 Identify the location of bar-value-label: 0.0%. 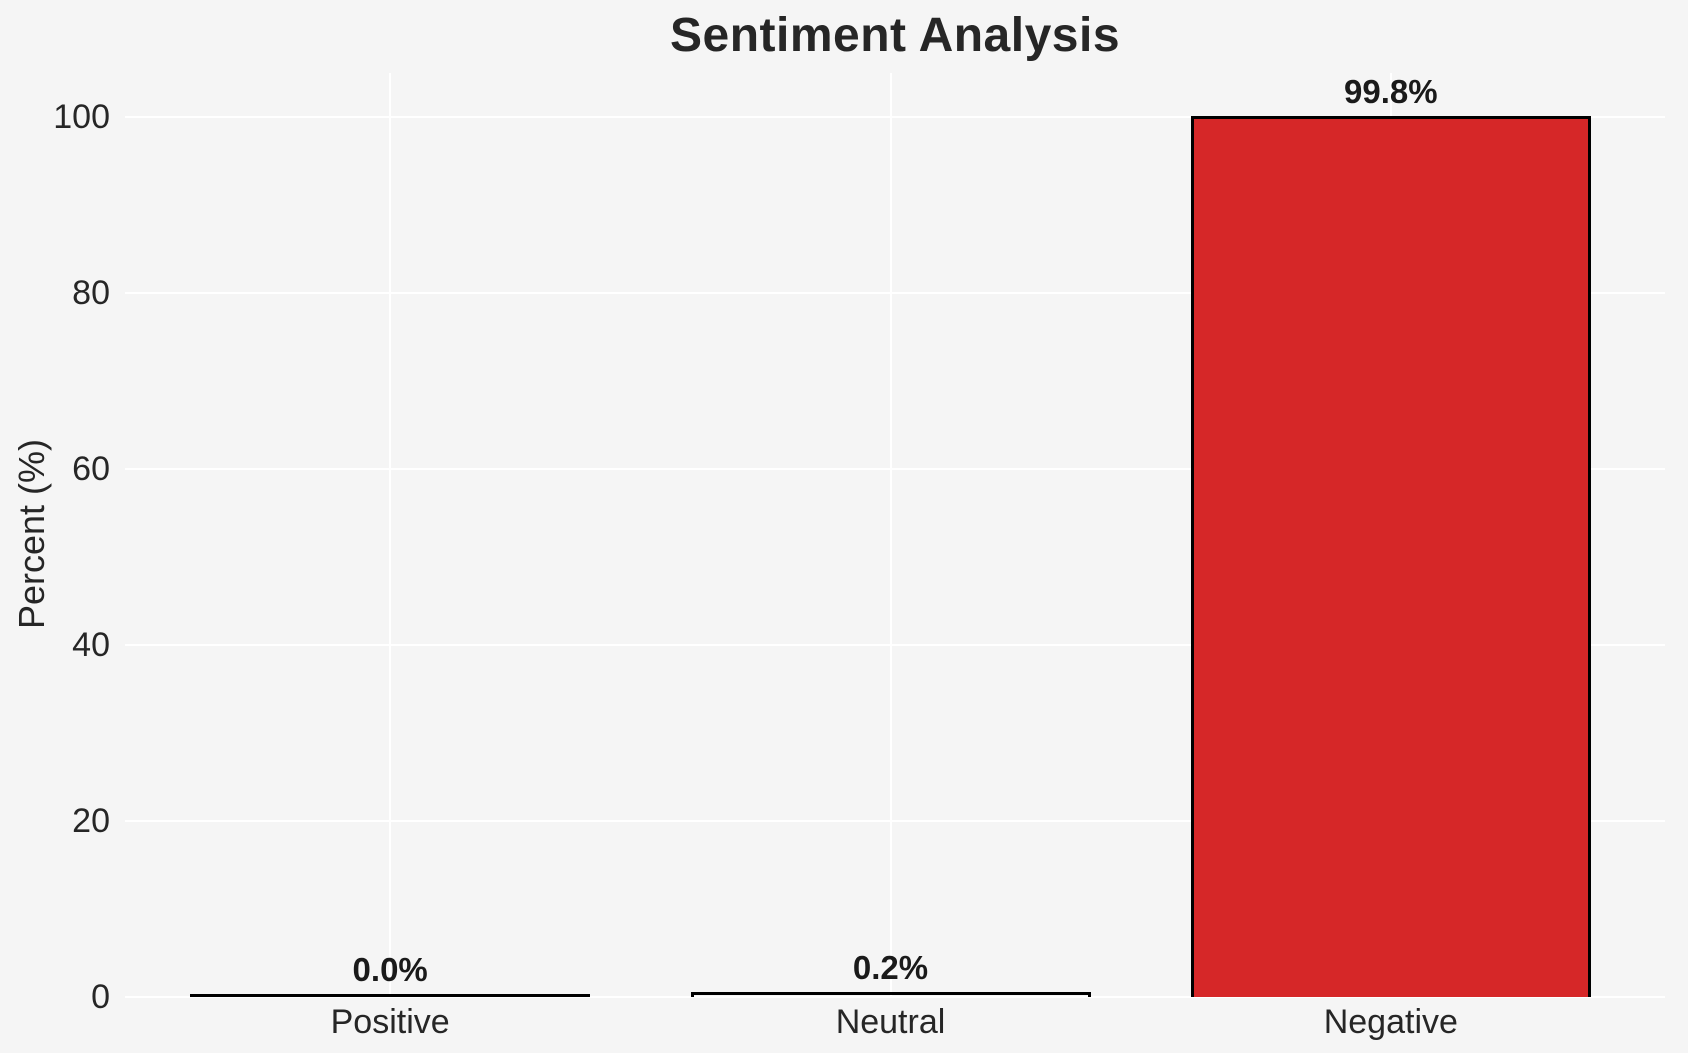
(390, 969).